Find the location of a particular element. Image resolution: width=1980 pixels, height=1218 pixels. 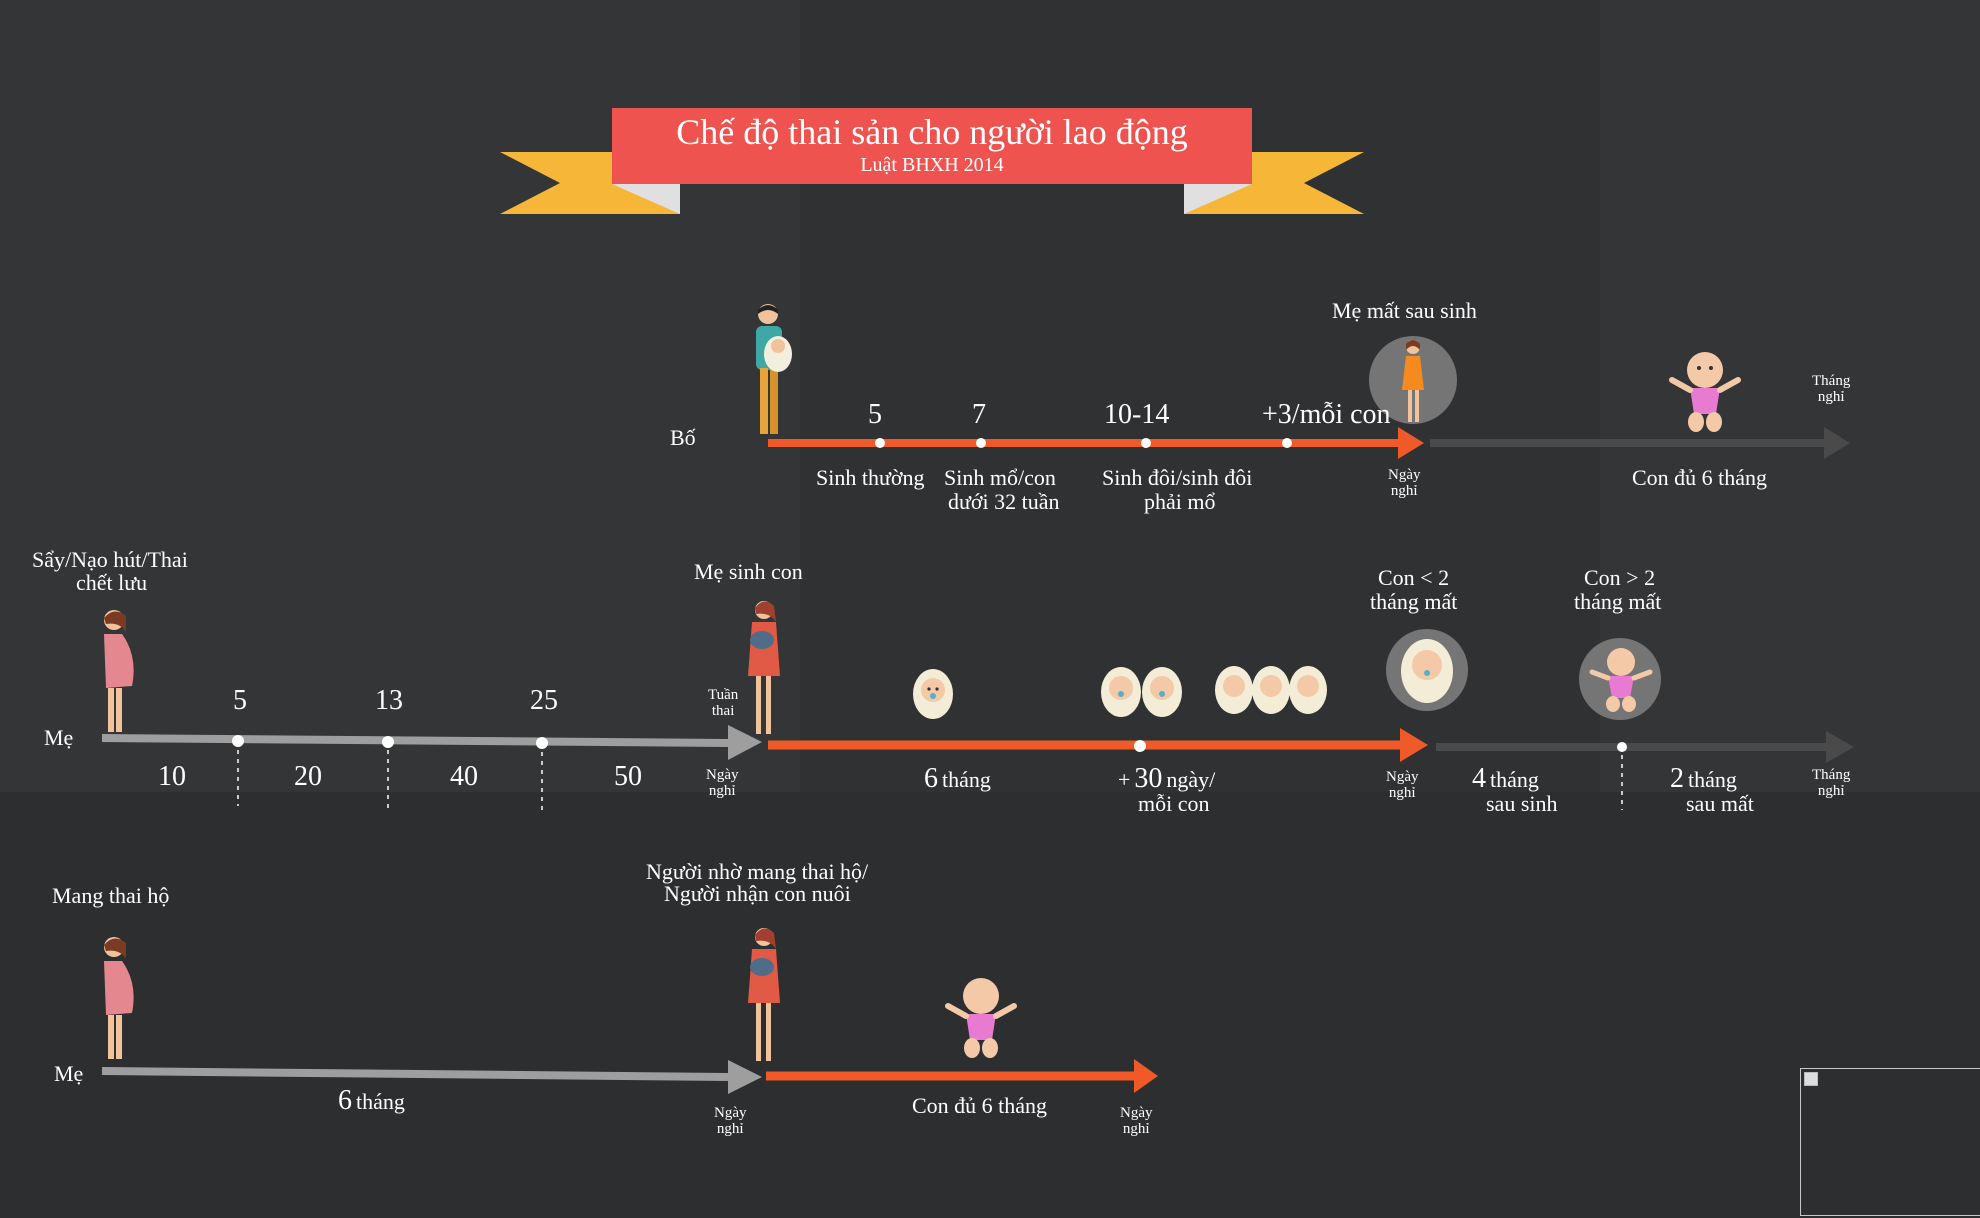

miscarriage-week-13: 13 is located at coordinates (389, 700).